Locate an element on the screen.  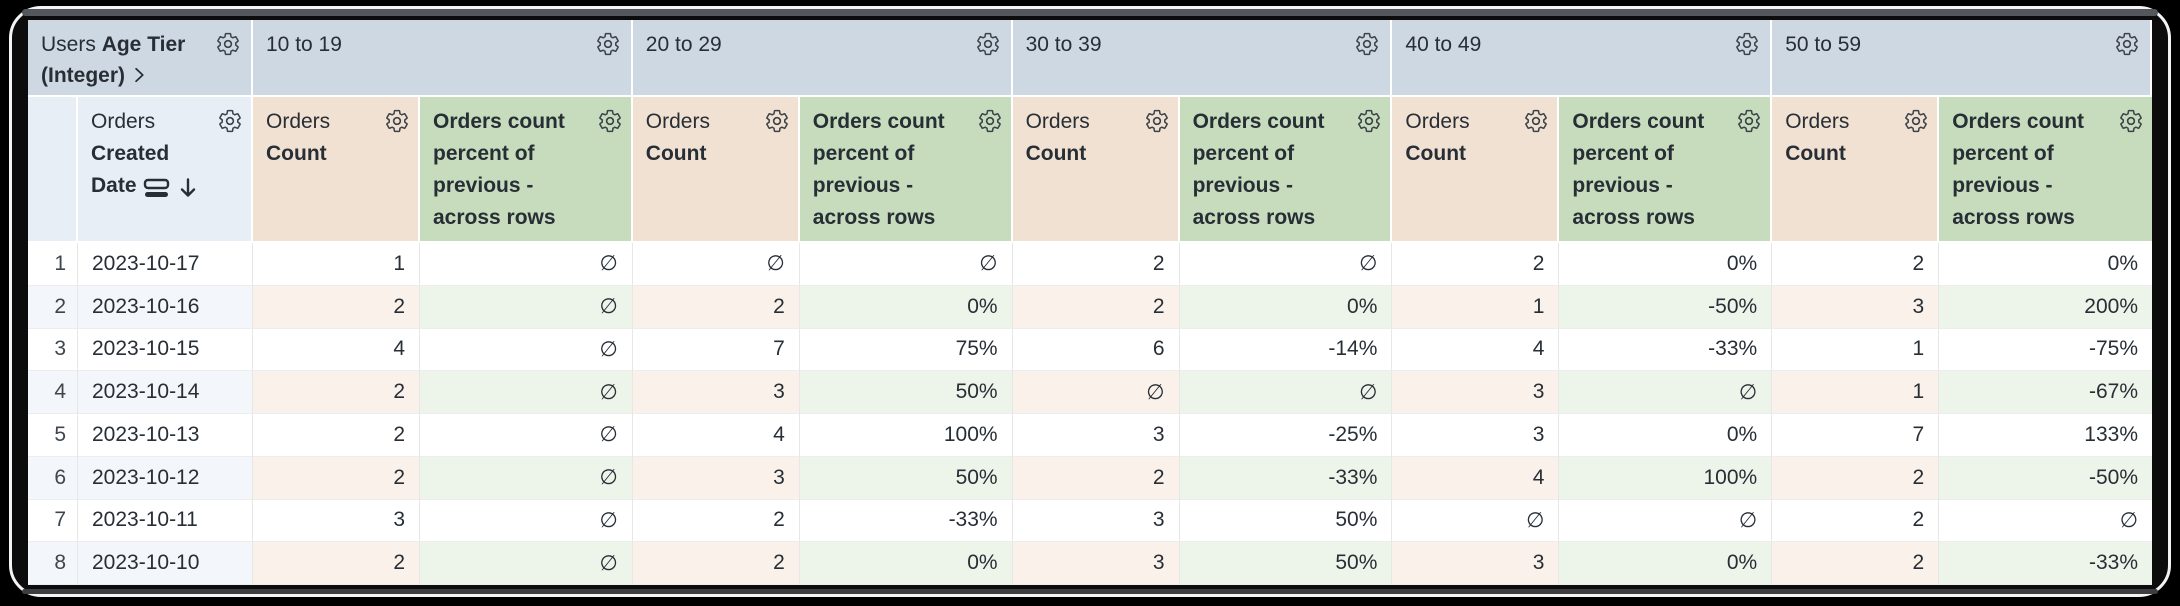
date-cell: 2023-10-14 is located at coordinates (165, 392).